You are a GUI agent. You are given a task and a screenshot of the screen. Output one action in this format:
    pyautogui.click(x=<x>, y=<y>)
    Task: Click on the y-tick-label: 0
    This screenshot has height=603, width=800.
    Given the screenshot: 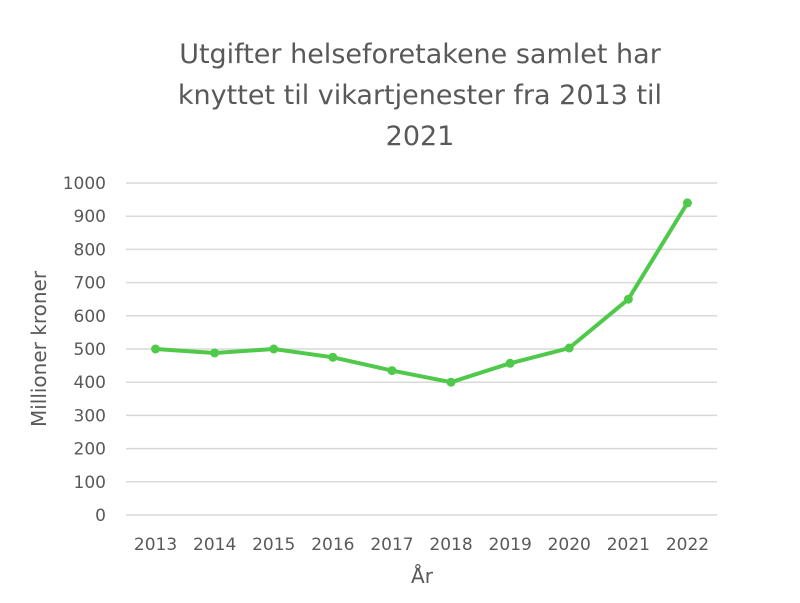 What is the action you would take?
    pyautogui.click(x=100, y=516)
    